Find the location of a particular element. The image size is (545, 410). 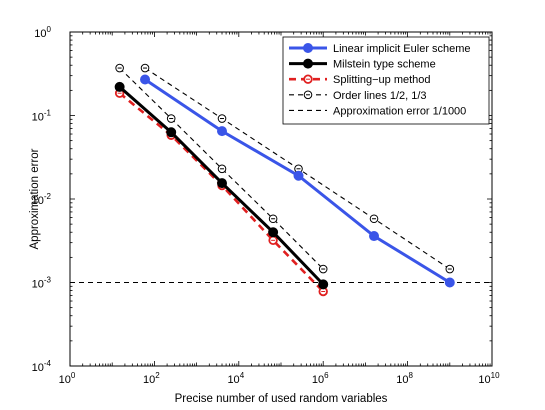

y-tick-exponent: 0 is located at coordinates (49, 29).